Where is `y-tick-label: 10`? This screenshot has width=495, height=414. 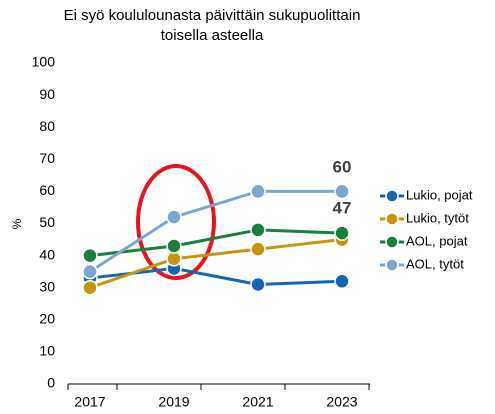
y-tick-label: 10 is located at coordinates (47, 351).